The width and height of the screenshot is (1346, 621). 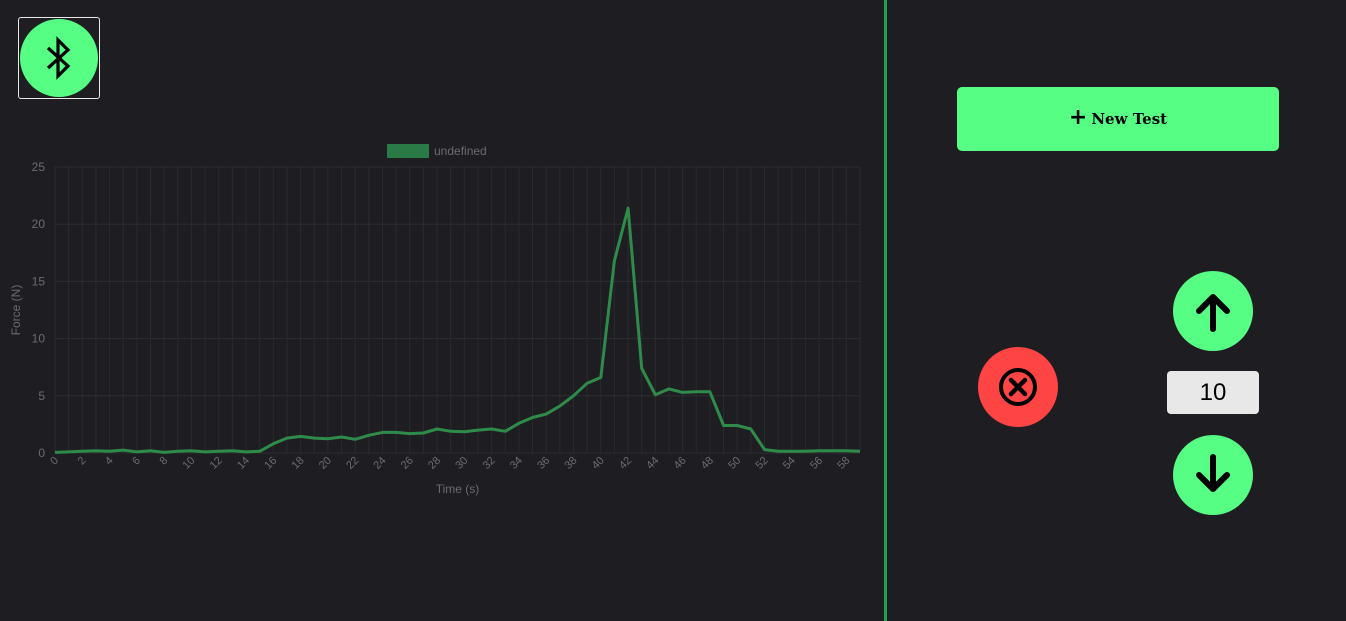 What do you see at coordinates (460, 151) in the screenshot?
I see `legend-label: undefined` at bounding box center [460, 151].